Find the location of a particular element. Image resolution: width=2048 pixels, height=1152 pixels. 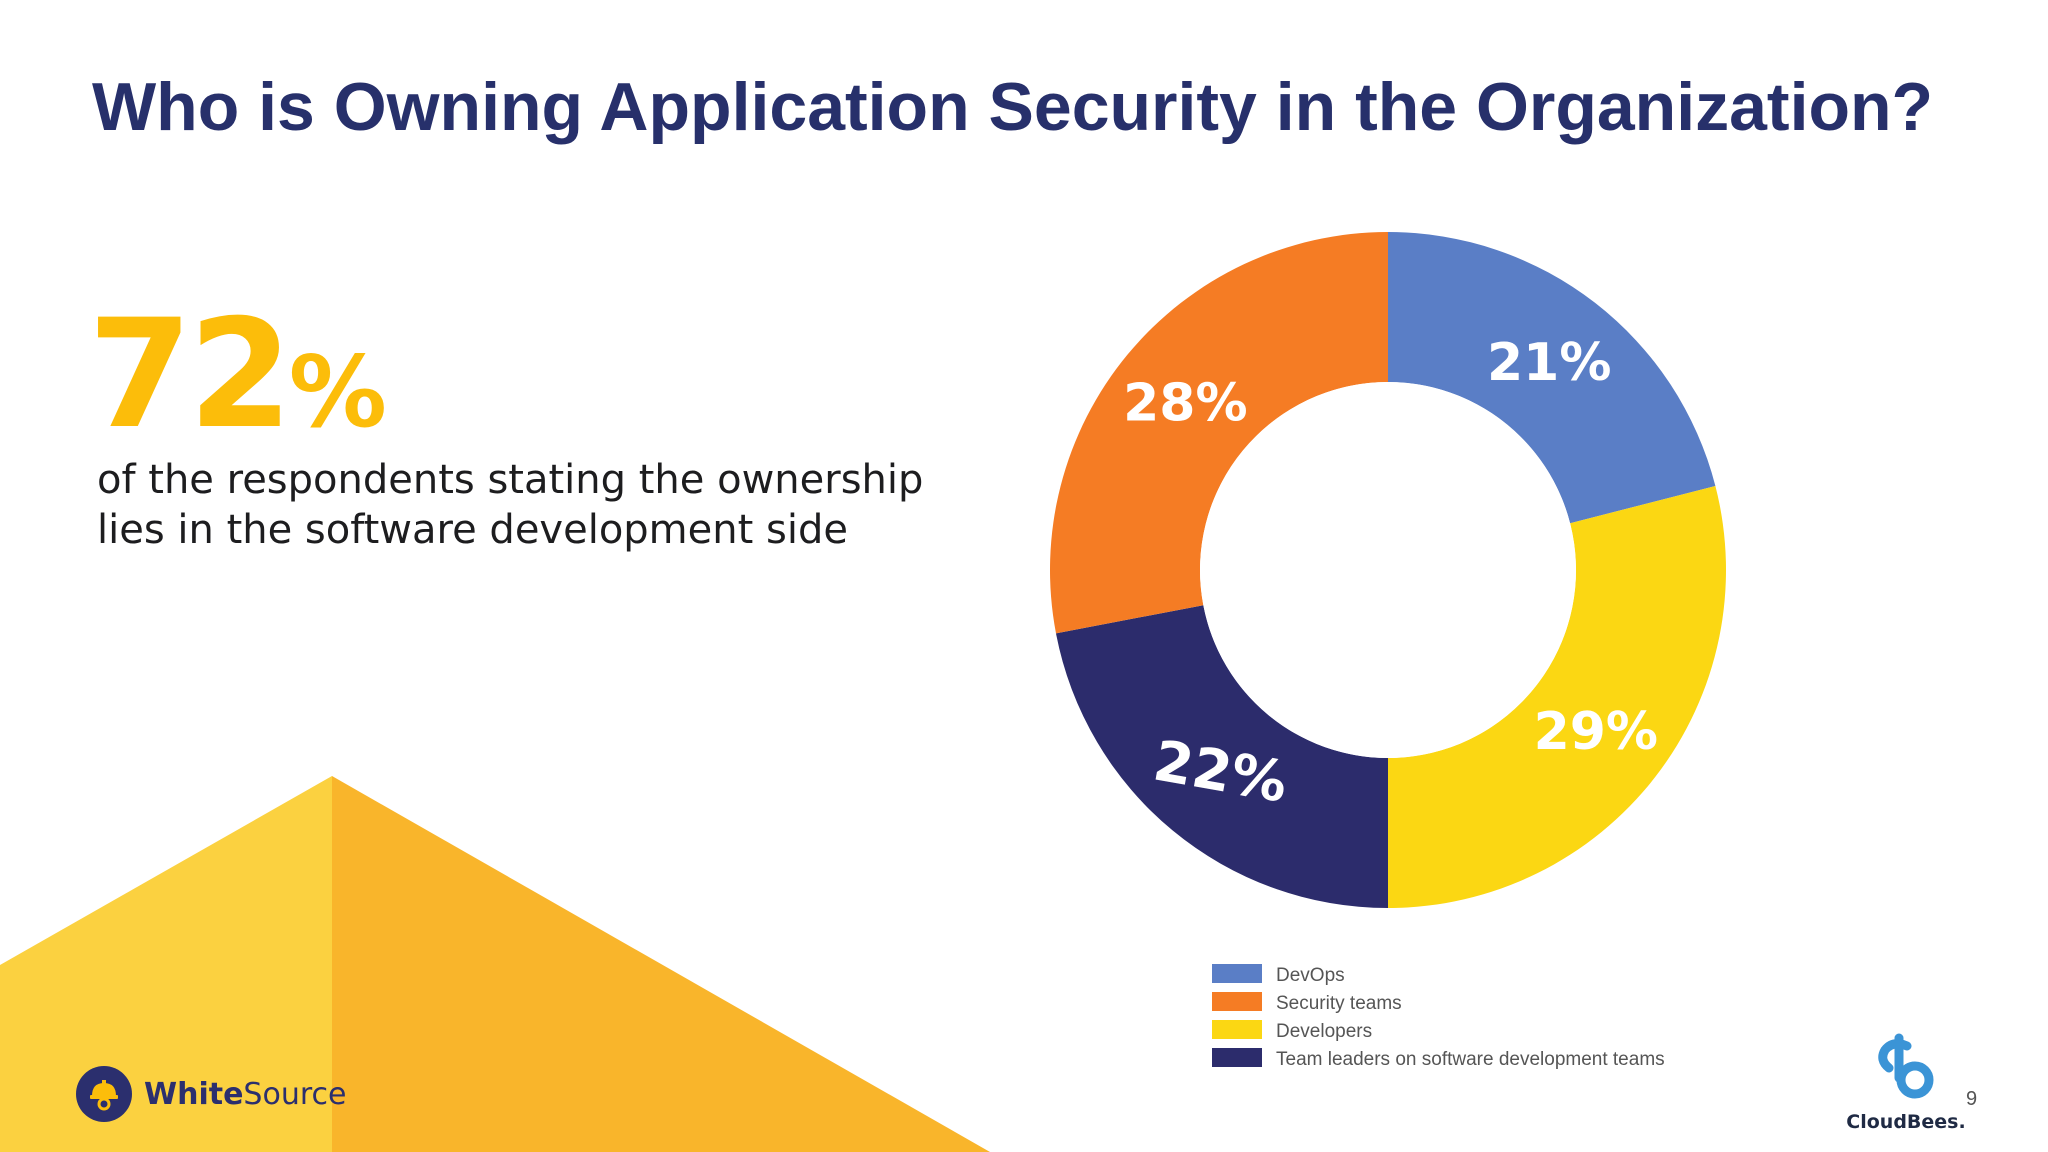

donut-slice-labels: 21%29%22%28% is located at coordinates (1390, 574).